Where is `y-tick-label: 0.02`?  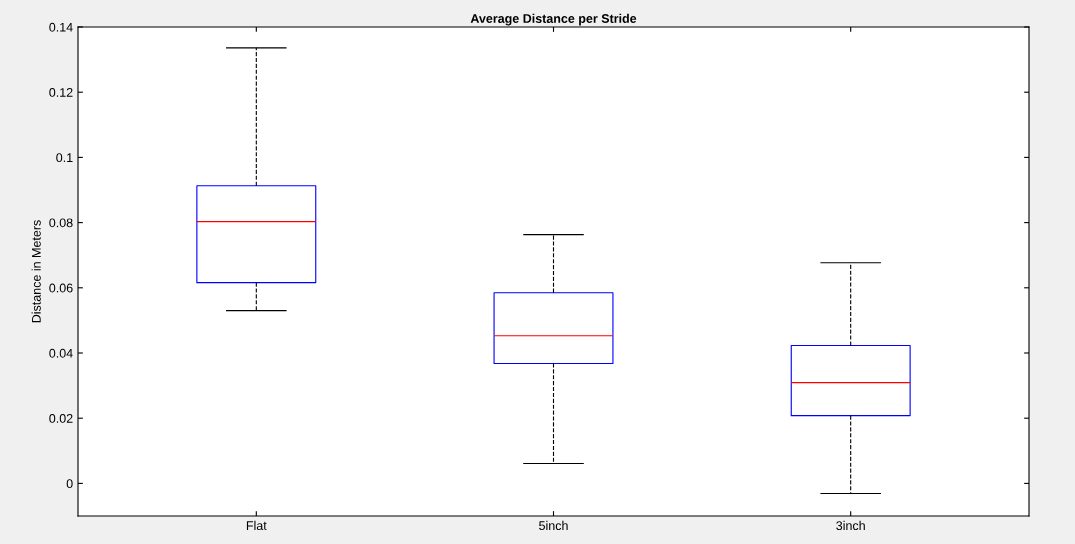 y-tick-label: 0.02 is located at coordinates (61, 418).